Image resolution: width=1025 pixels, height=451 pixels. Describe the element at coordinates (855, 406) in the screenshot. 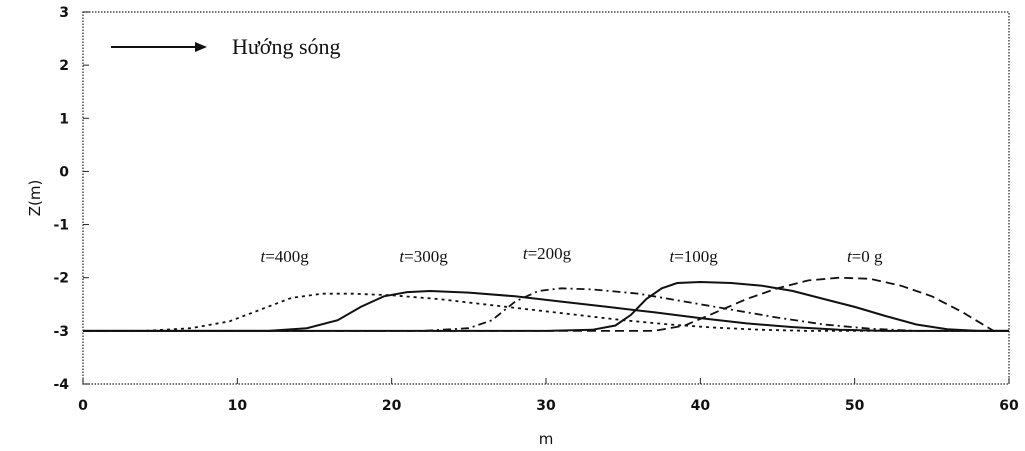

I see `x-tick-label: 50` at that location.